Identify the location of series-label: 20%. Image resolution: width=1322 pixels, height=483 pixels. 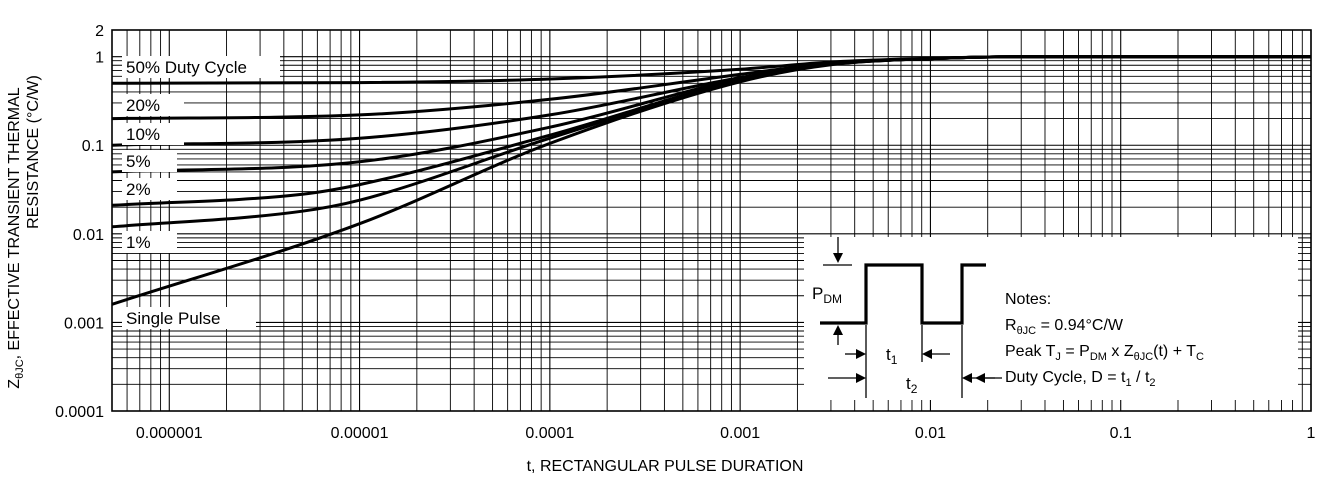
(143, 105).